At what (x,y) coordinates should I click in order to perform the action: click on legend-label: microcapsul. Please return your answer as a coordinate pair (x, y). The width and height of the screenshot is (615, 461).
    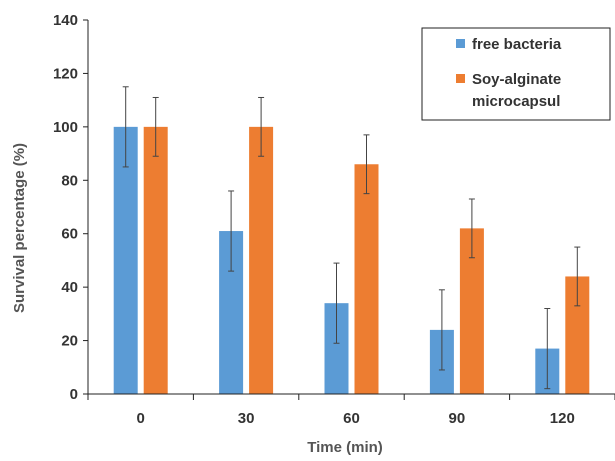
    Looking at the image, I should click on (516, 101).